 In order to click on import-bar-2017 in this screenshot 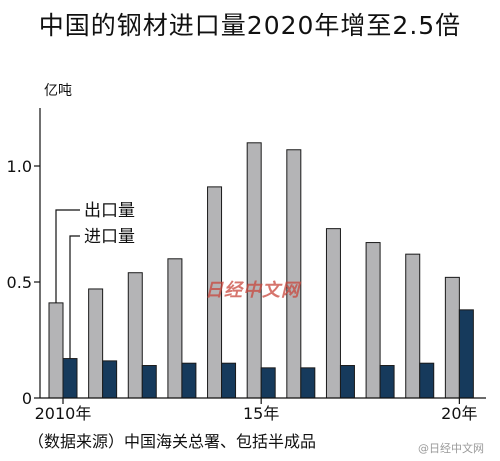, I will do `click(347, 382)`.